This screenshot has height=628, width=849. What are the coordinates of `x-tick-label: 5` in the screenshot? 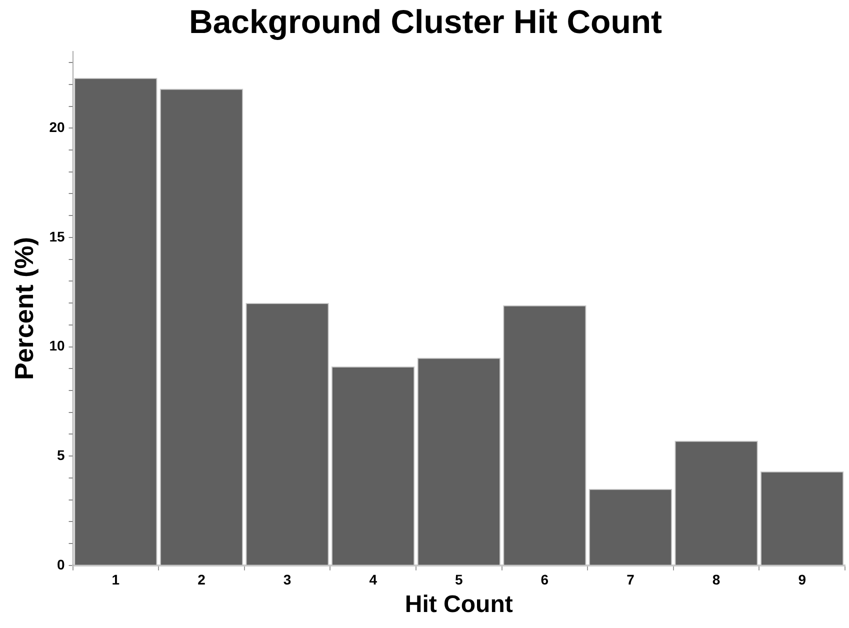 It's located at (458, 580).